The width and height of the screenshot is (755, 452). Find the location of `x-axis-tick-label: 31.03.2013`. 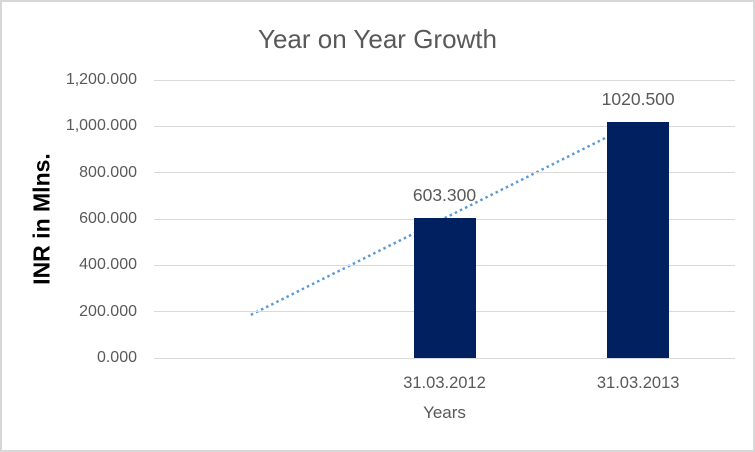

x-axis-tick-label: 31.03.2013 is located at coordinates (638, 383).